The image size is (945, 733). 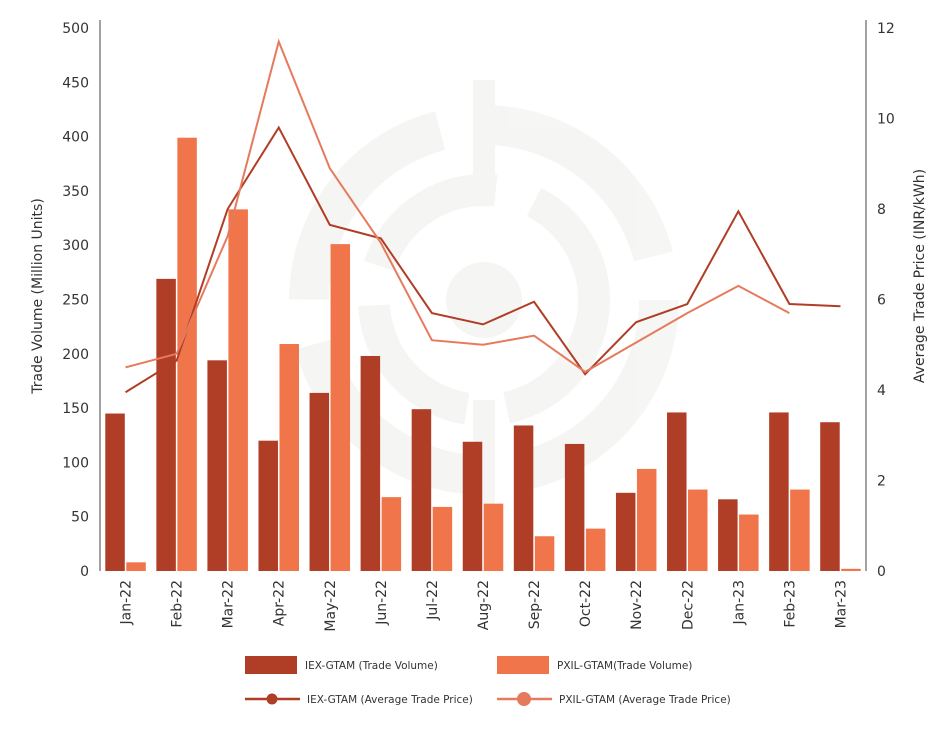 I want to click on y-tick-label: 200, so click(x=75, y=355).